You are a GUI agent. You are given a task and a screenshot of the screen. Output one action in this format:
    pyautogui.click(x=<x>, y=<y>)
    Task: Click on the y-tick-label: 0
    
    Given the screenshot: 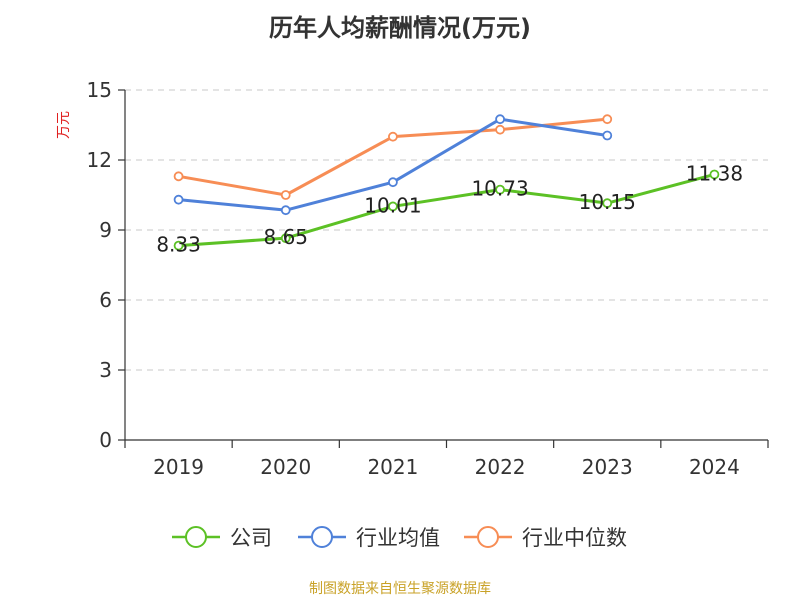 What is the action you would take?
    pyautogui.click(x=105, y=440)
    